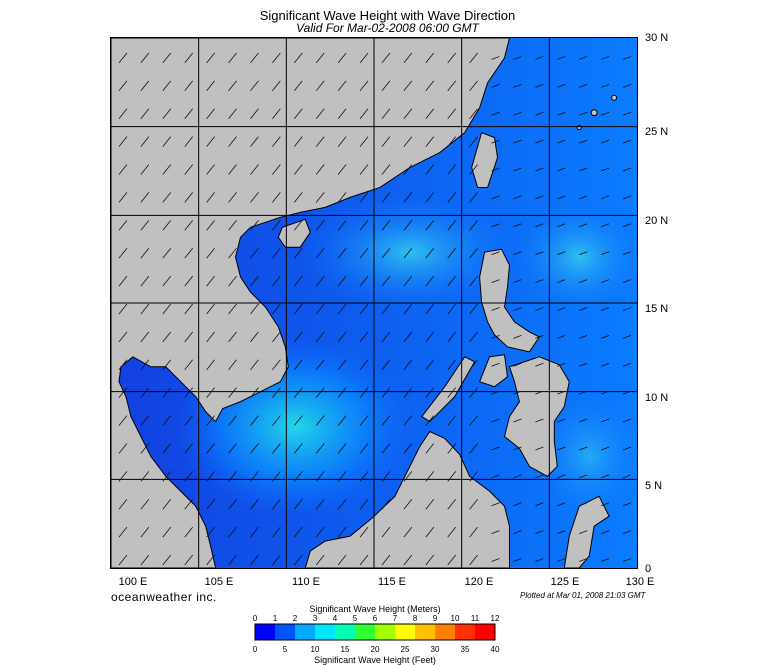 The image size is (775, 665). I want to click on lat-label: 25 N, so click(657, 132).